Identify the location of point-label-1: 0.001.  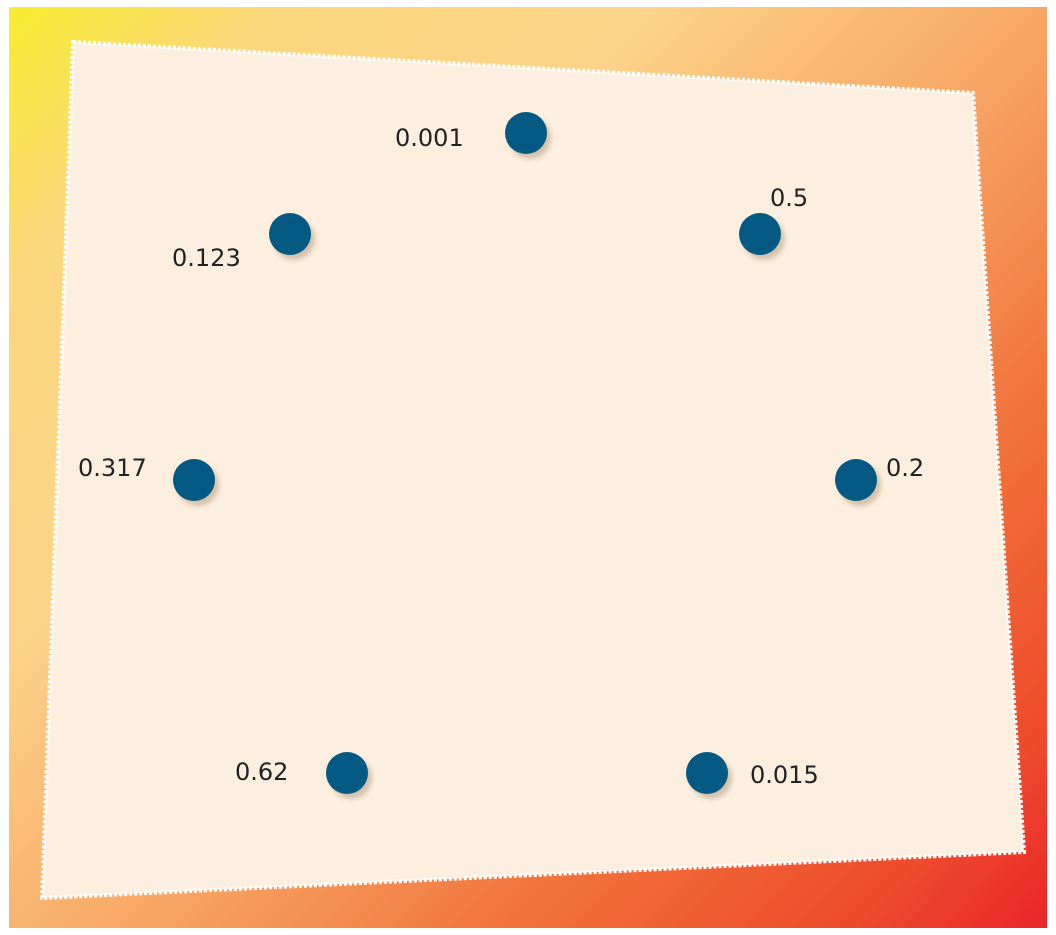
(429, 138).